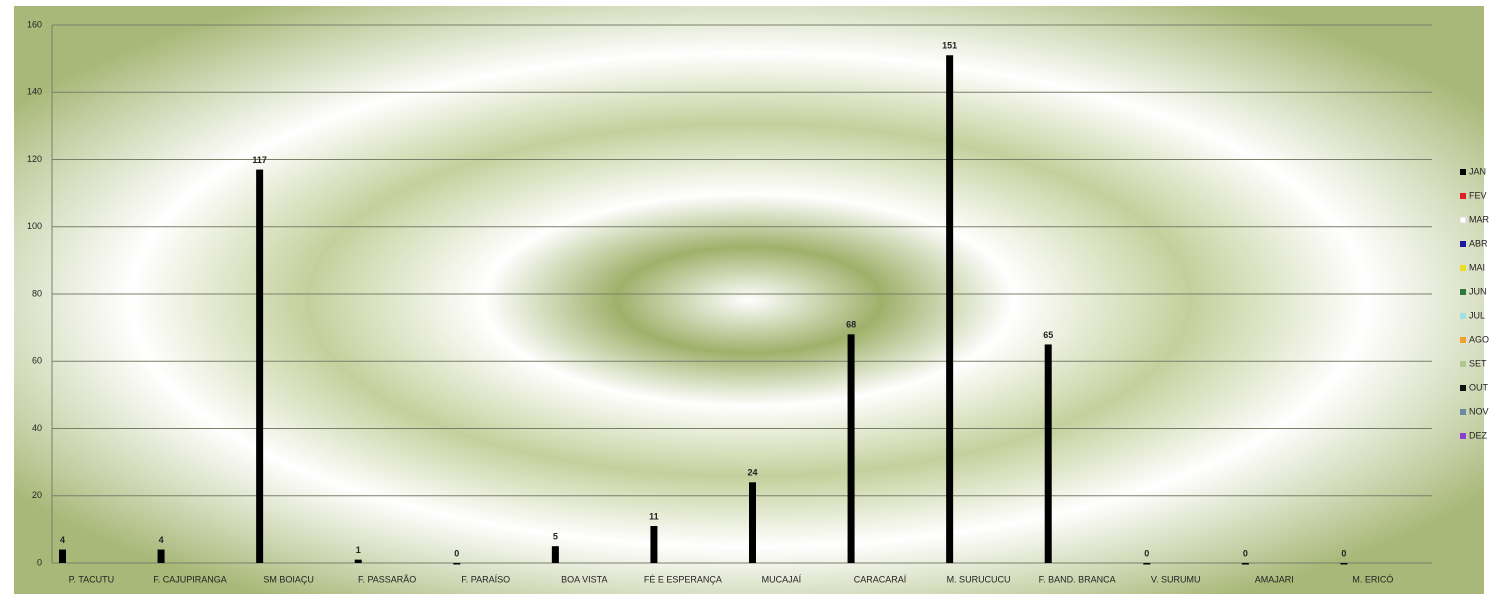 Image resolution: width=1489 pixels, height=599 pixels. What do you see at coordinates (37, 495) in the screenshot?
I see `y-tick-label: 20` at bounding box center [37, 495].